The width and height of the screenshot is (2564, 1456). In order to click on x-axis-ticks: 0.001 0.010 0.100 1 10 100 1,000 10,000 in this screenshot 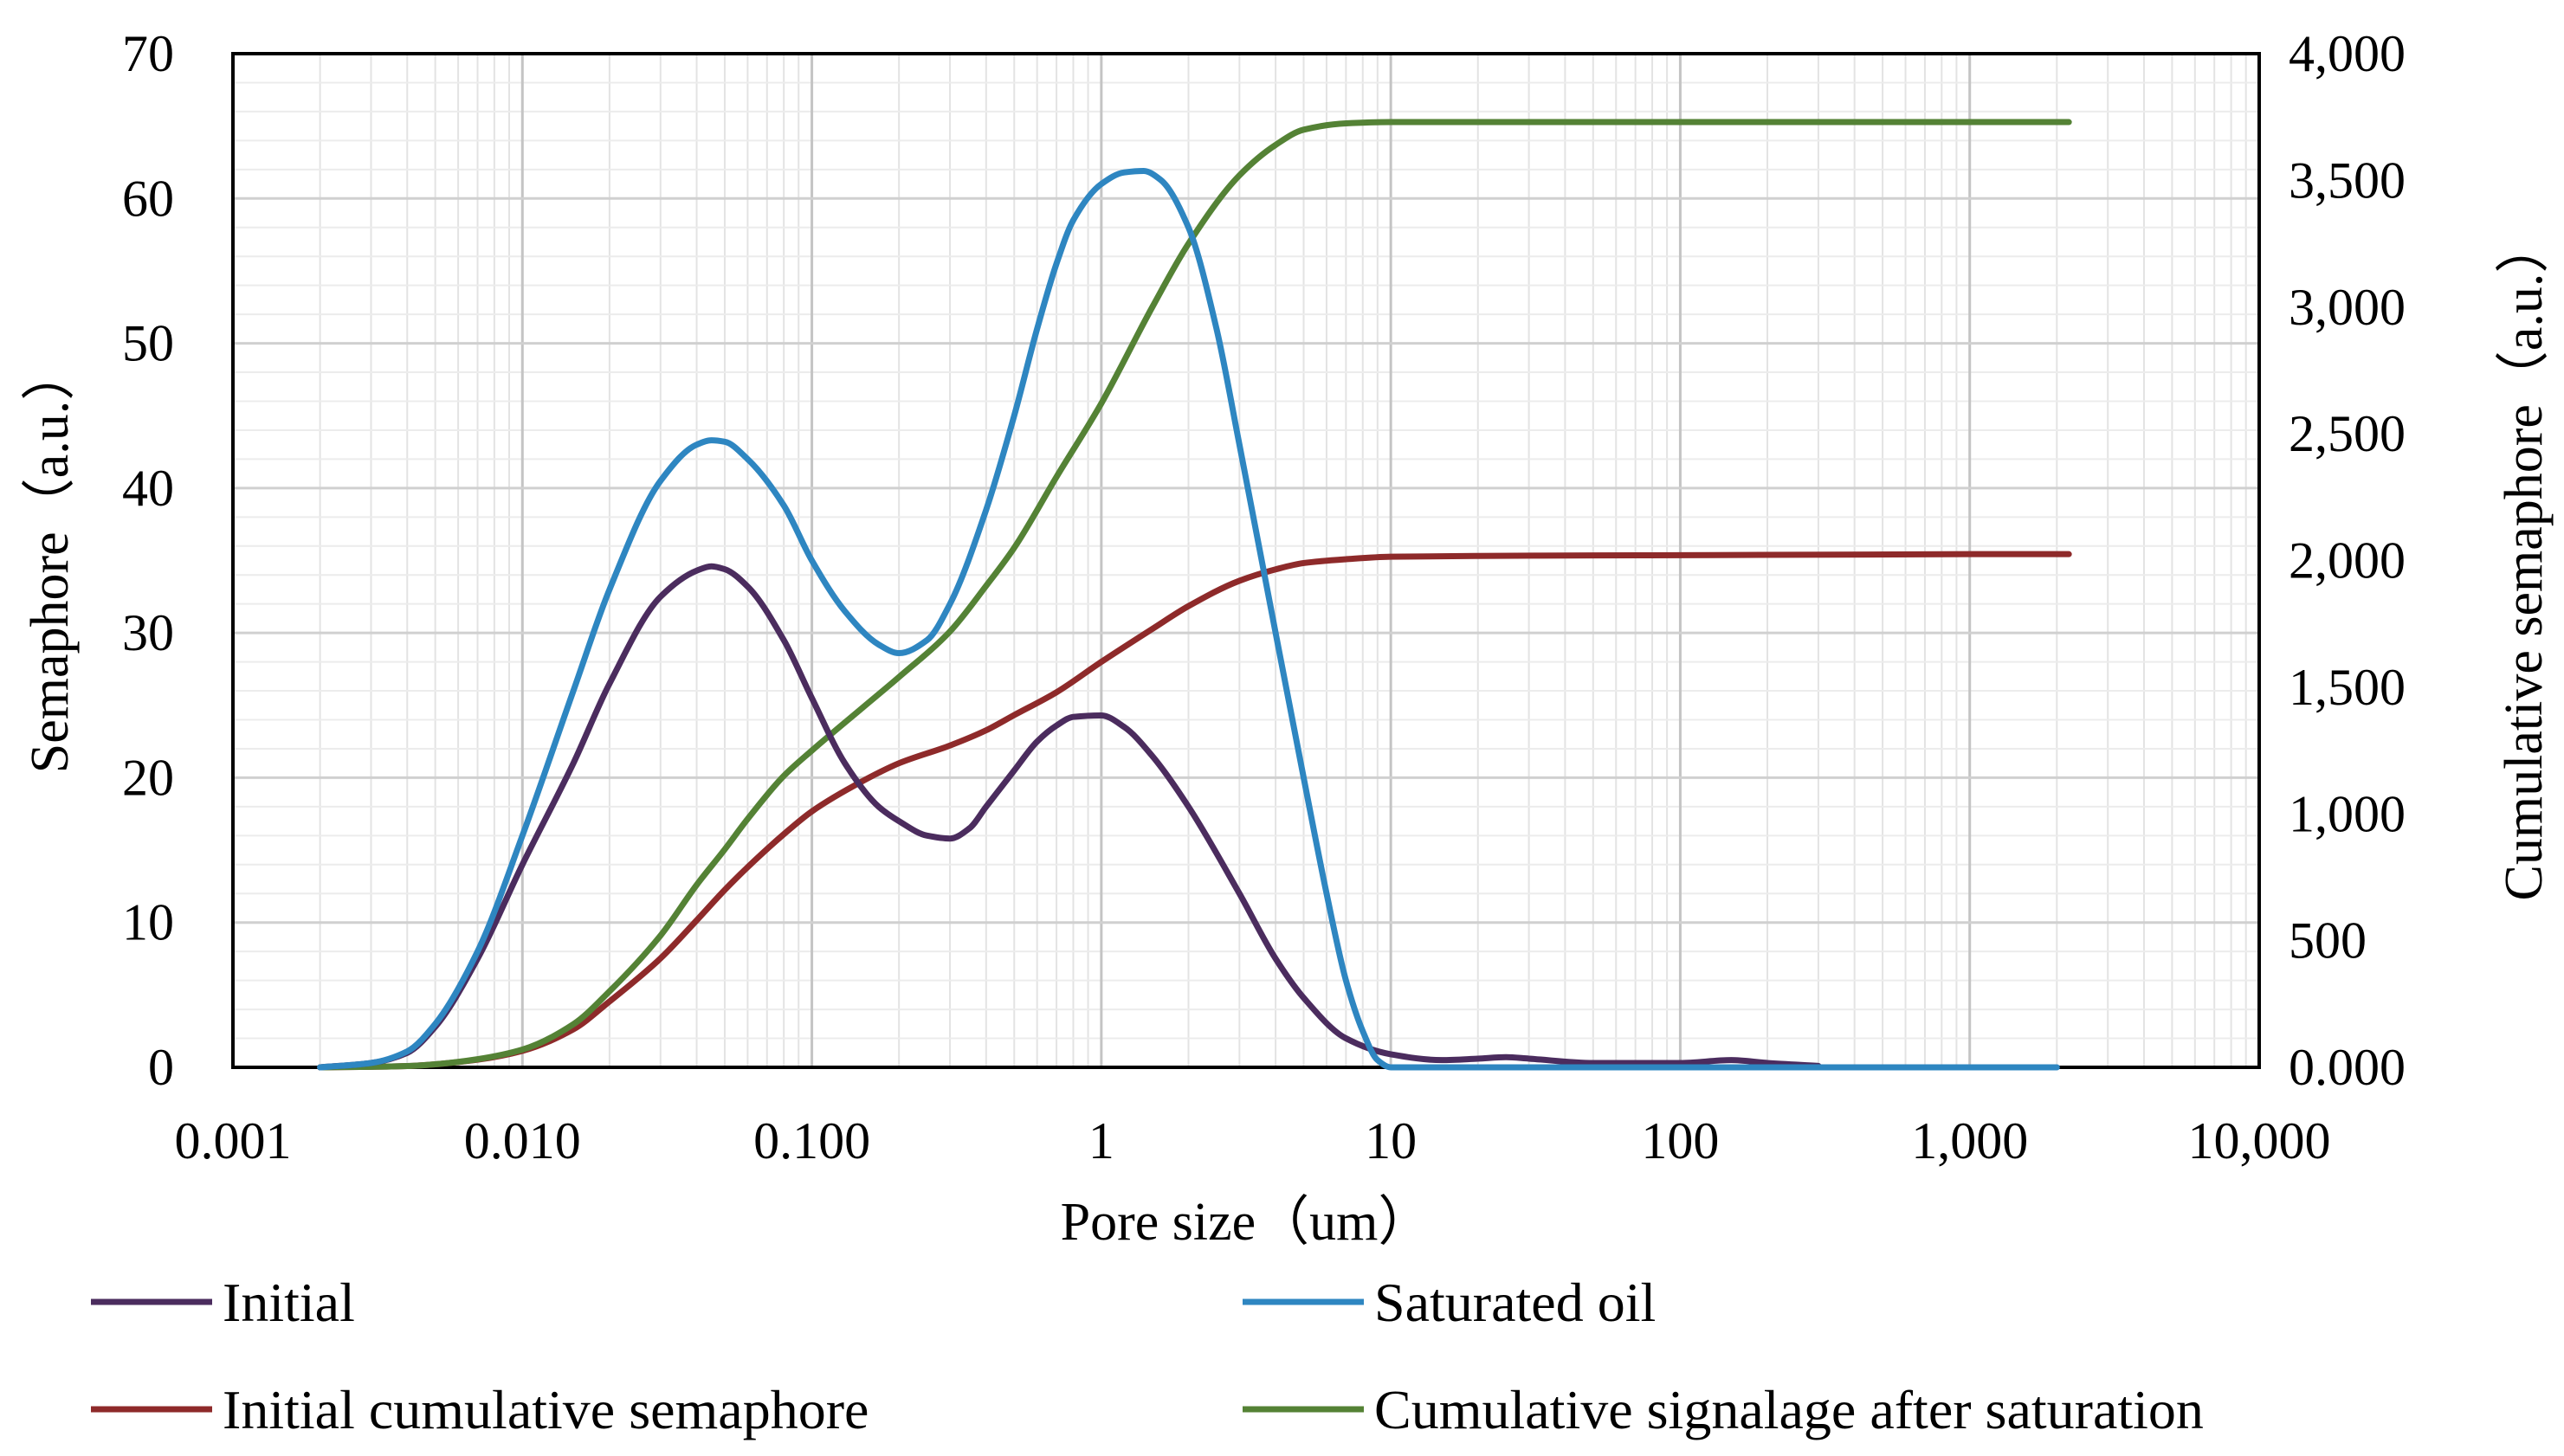, I will do `click(1253, 1140)`.